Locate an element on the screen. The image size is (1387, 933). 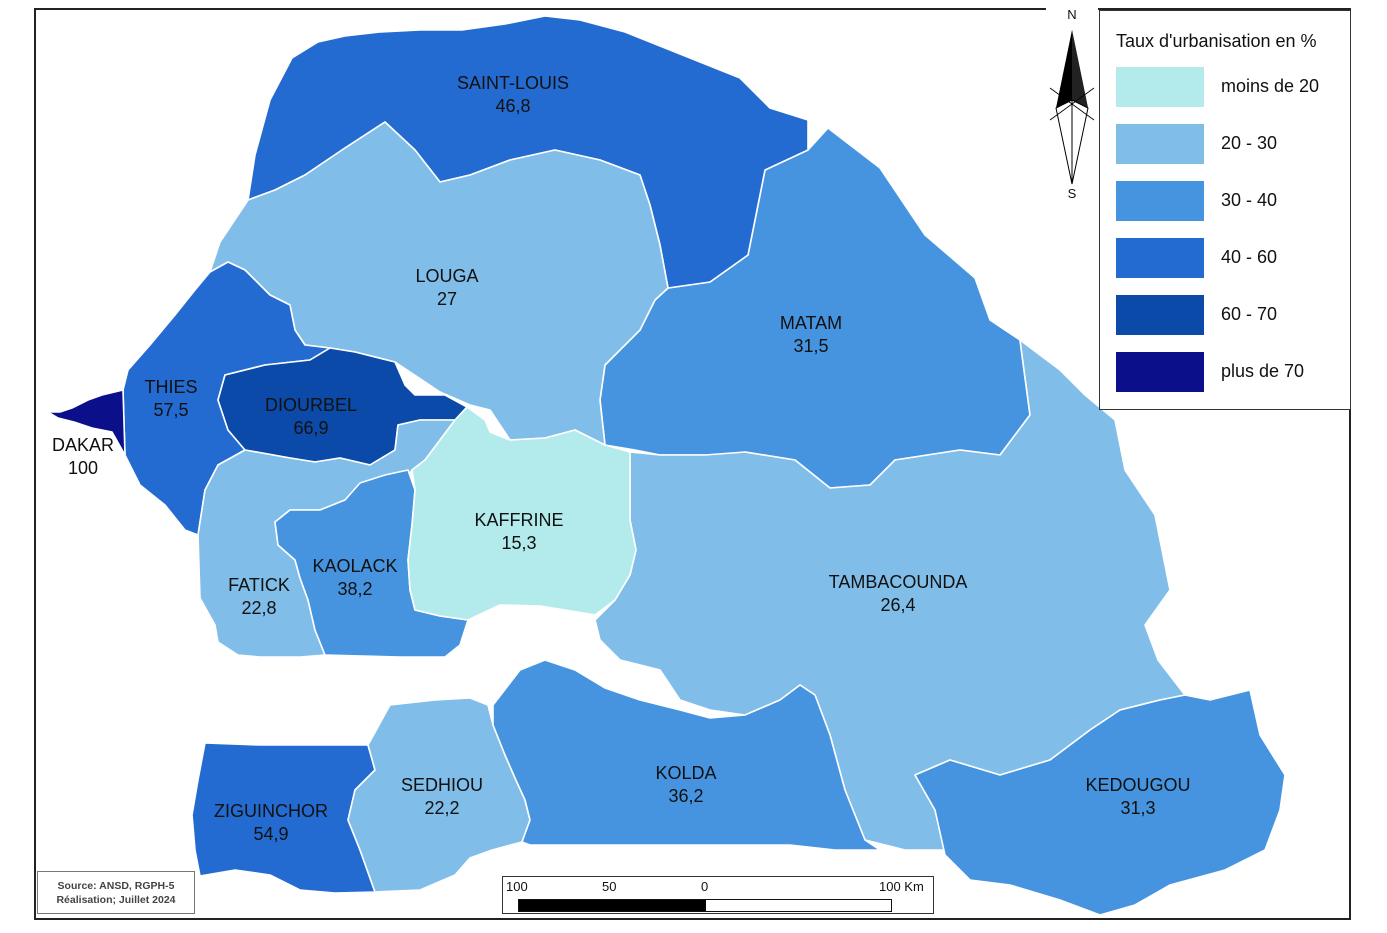
region-value: 22,2 is located at coordinates (442, 808).